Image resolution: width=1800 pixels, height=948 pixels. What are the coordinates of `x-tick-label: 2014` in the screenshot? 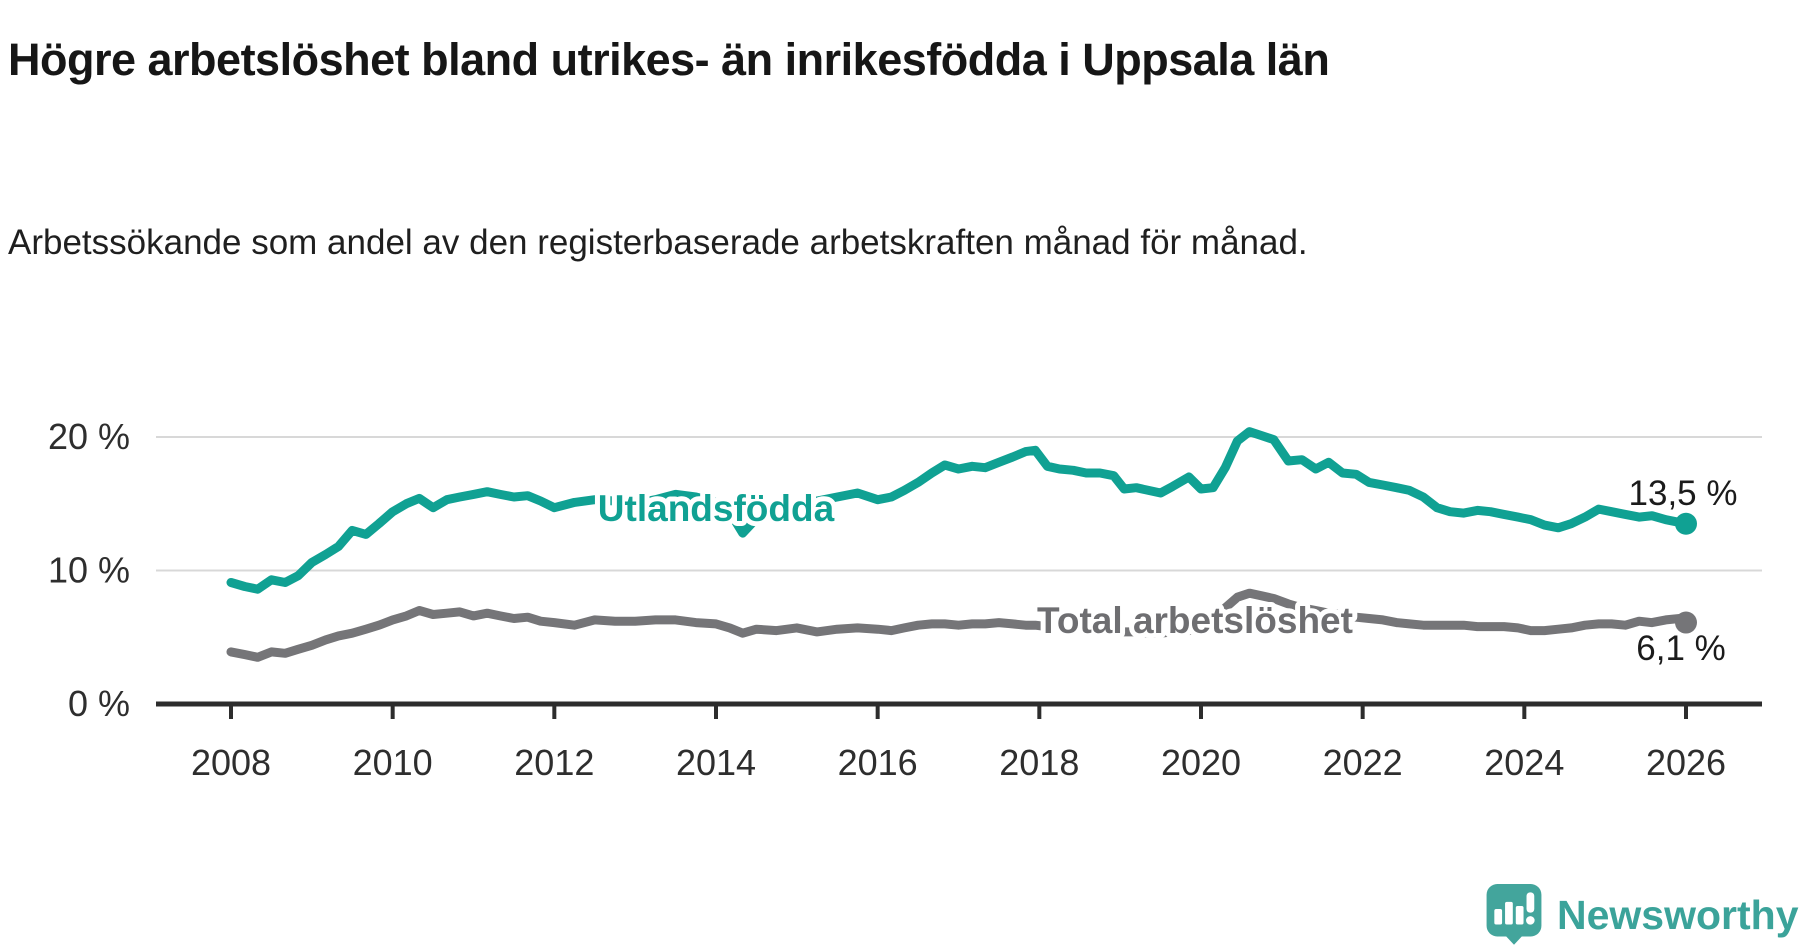 It's located at (716, 762).